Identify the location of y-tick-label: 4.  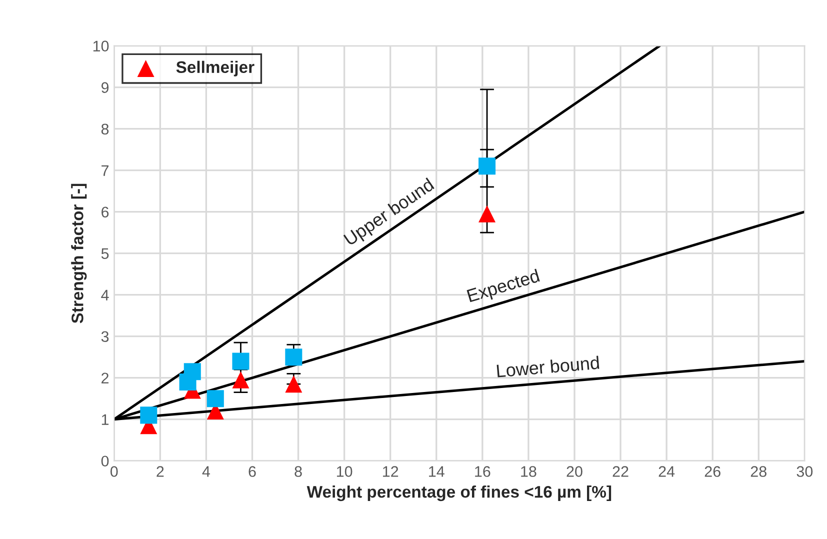
(105, 295).